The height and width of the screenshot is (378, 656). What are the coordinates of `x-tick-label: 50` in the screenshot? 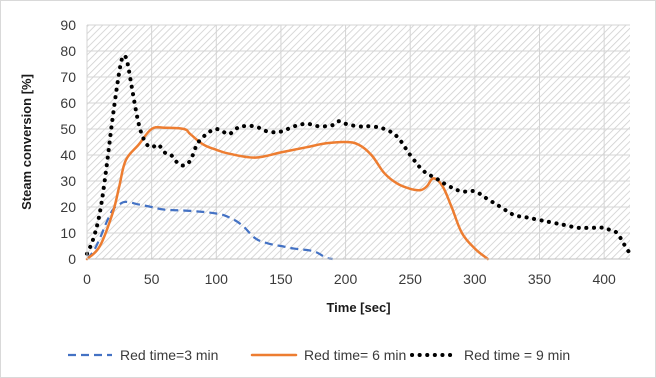 It's located at (152, 279).